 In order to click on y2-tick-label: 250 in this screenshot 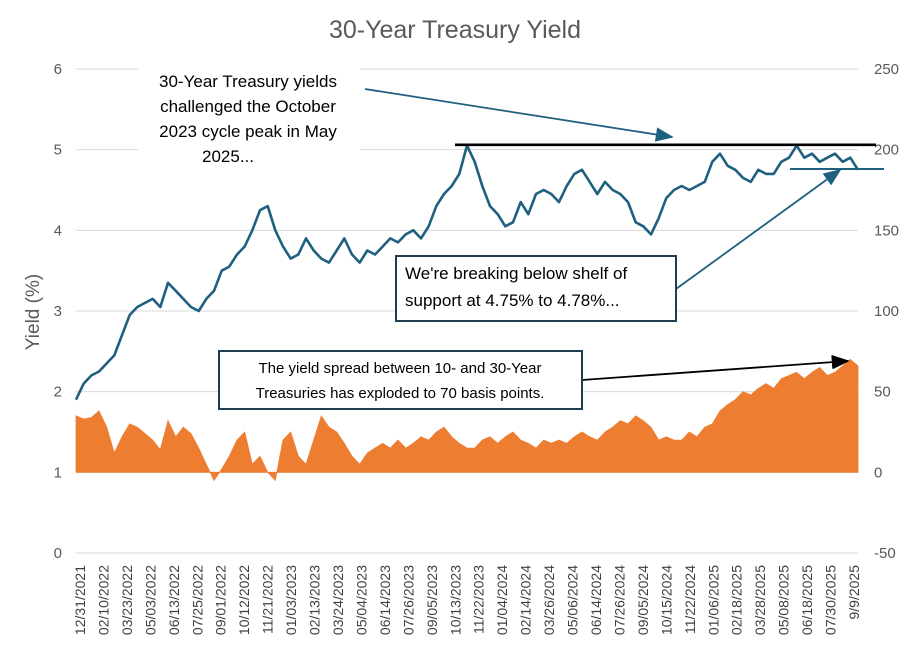, I will do `click(886, 69)`.